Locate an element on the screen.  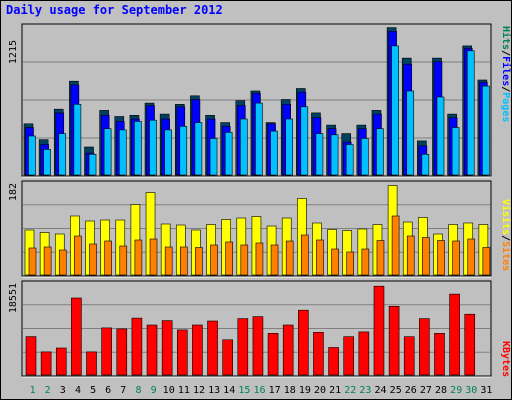
x-tick-label: 17 is located at coordinates (275, 390).